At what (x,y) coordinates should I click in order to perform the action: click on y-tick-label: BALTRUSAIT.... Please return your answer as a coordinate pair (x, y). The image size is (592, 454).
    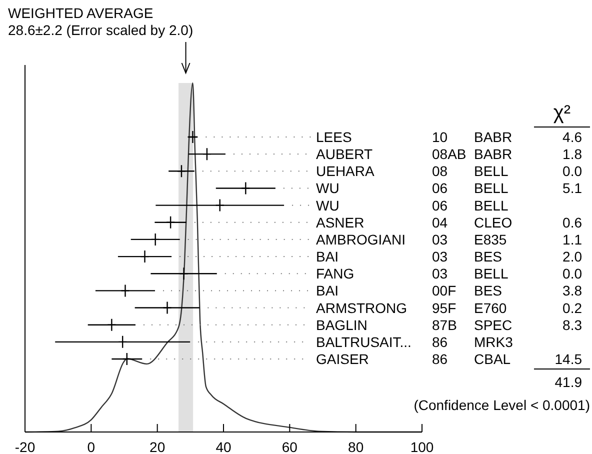
    Looking at the image, I should click on (364, 342).